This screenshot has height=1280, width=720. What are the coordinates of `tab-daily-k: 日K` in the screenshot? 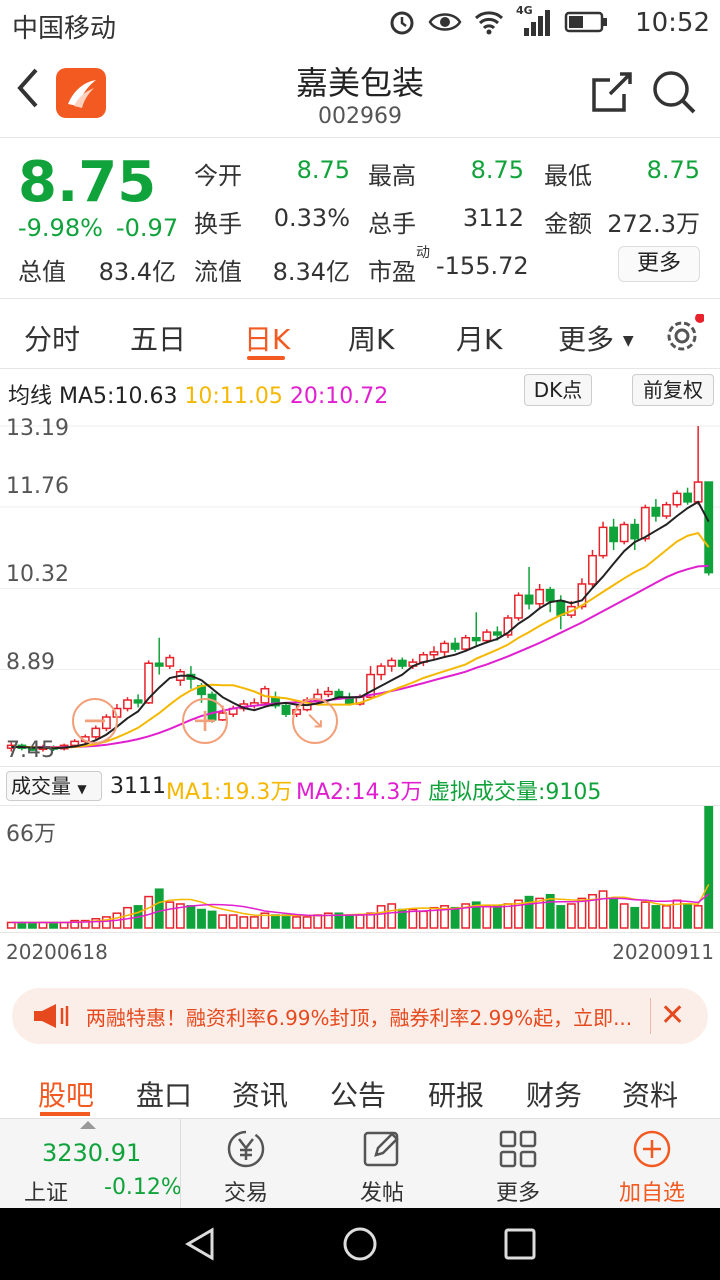 It's located at (267, 339).